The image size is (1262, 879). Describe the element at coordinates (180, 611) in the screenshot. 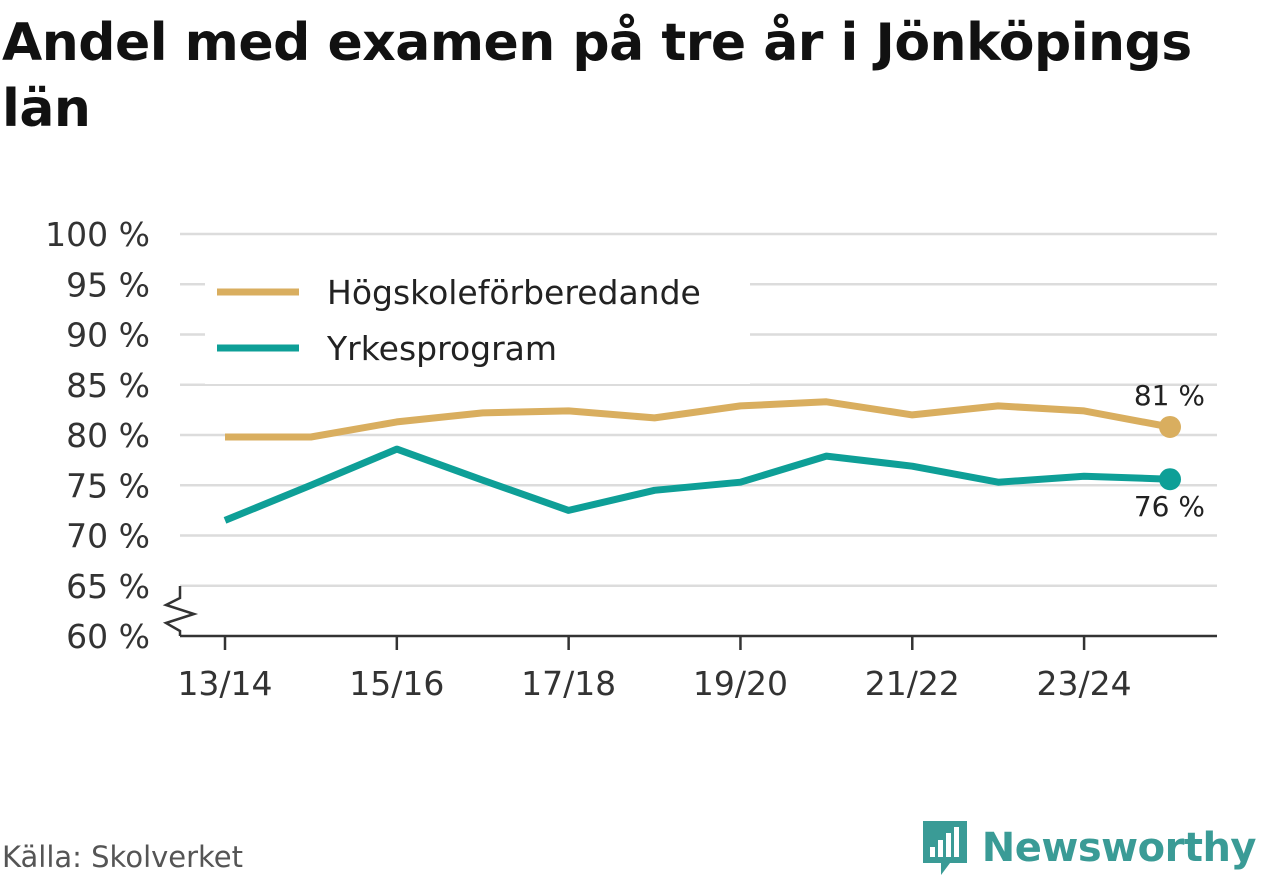

I see `y-axis-break-symbol` at that location.